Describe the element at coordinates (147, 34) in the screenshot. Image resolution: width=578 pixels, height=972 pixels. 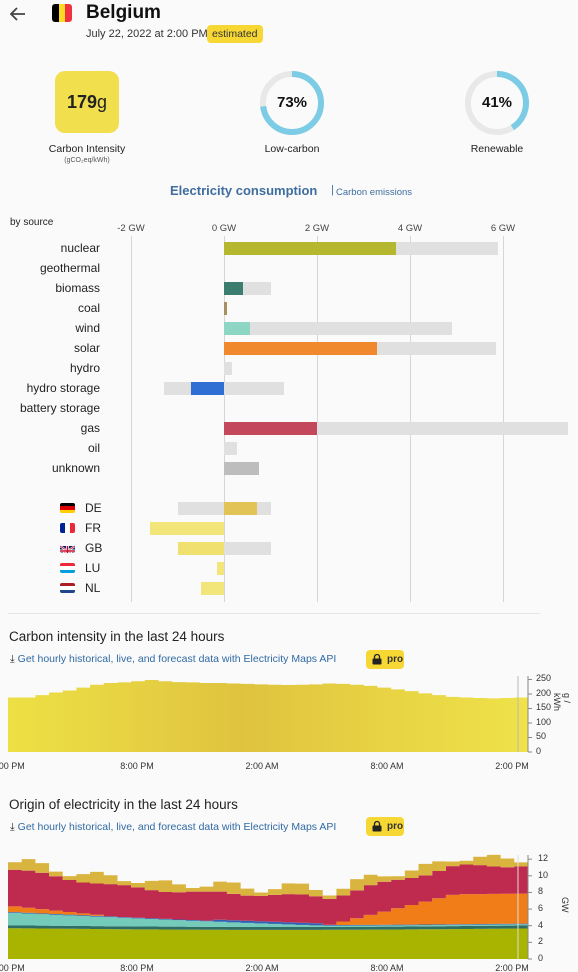
I see `zone-datetime: July 22, 2022 at 2:00 PM` at that location.